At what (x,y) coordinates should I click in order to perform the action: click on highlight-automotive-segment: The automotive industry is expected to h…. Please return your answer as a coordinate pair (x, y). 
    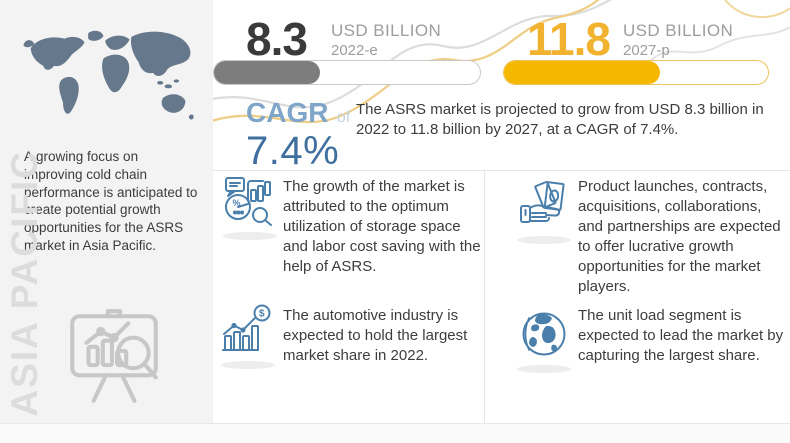
    Looking at the image, I should click on (375, 335).